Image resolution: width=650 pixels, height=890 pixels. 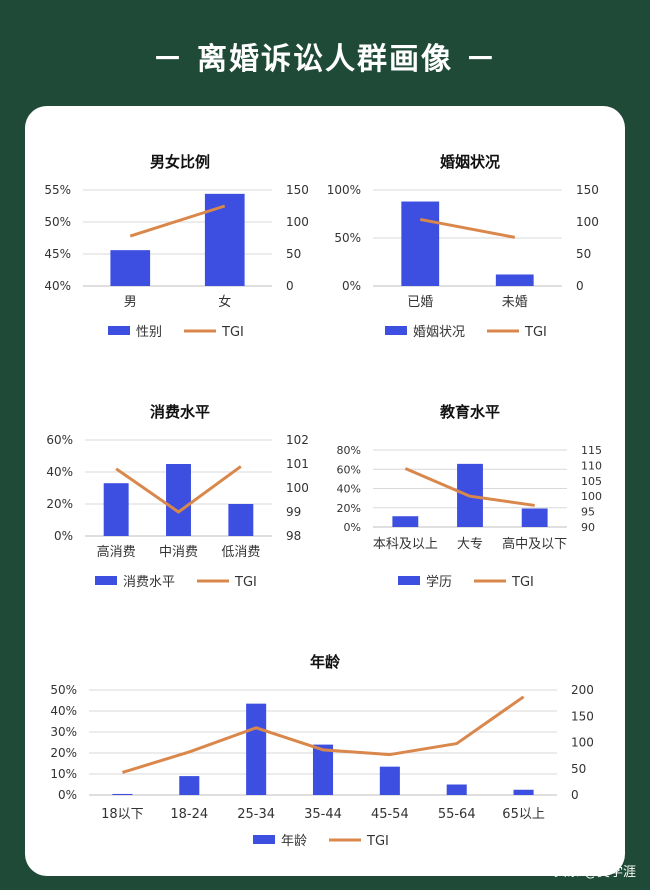 What do you see at coordinates (349, 450) in the screenshot?
I see `left-tick-label: 80%` at bounding box center [349, 450].